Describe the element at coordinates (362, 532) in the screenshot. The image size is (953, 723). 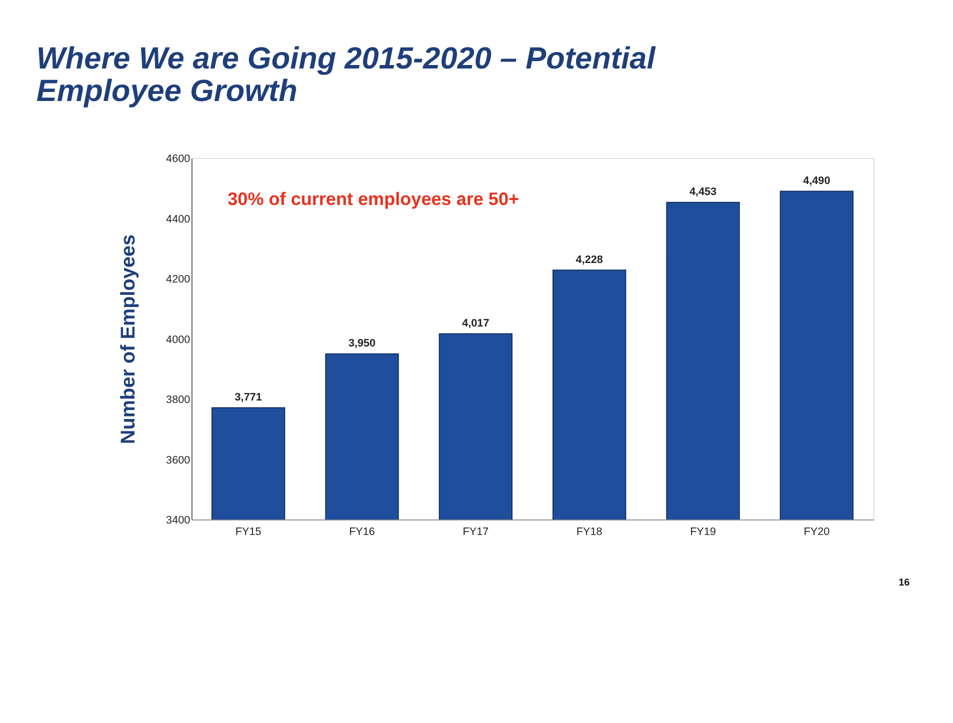
I see `x-tick-label: FY16` at that location.